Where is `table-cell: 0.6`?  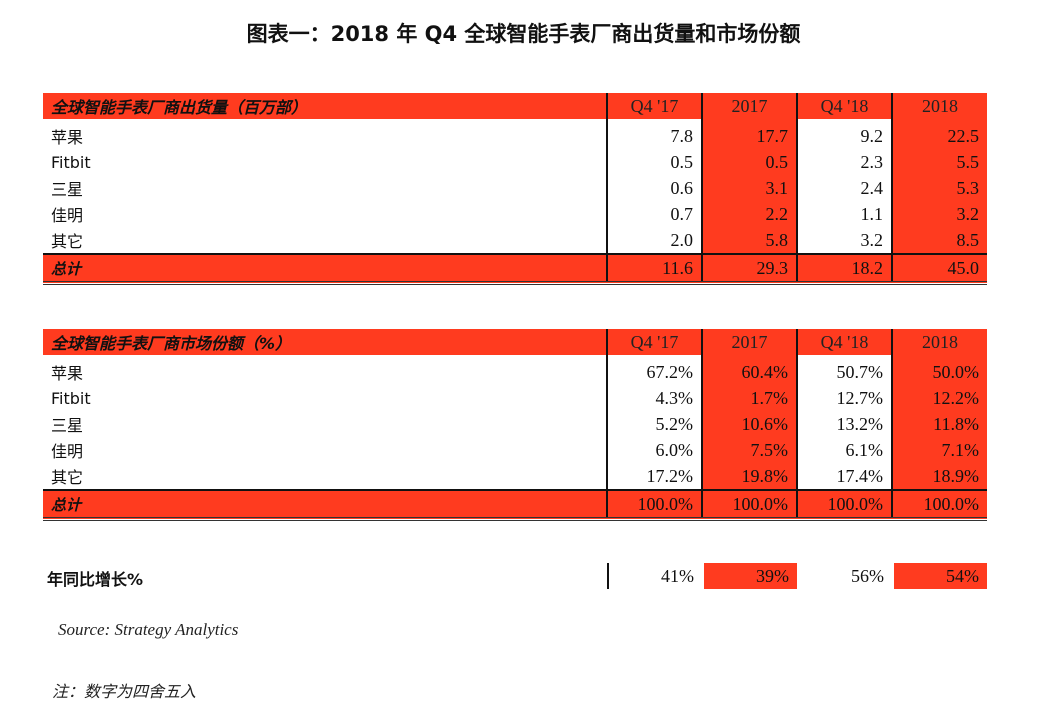 table-cell: 0.6 is located at coordinates (654, 188).